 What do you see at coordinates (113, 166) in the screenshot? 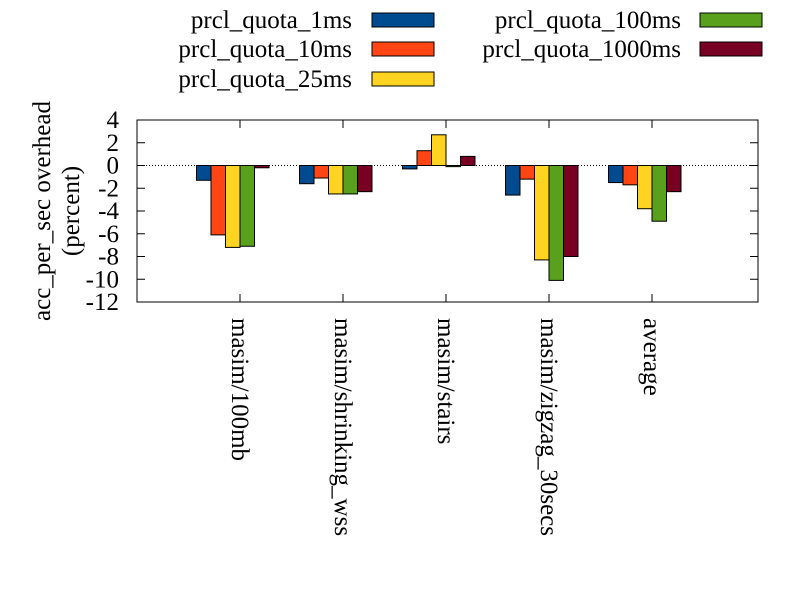
I see `y-tick-label: 0` at bounding box center [113, 166].